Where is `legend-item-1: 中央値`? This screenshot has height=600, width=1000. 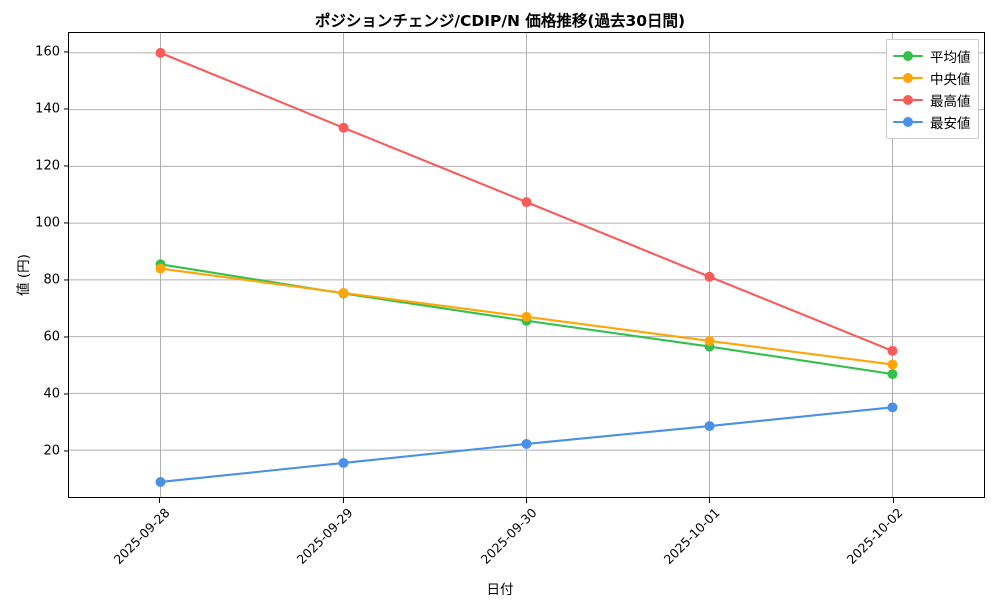 legend-item-1: 中央値 is located at coordinates (932, 78).